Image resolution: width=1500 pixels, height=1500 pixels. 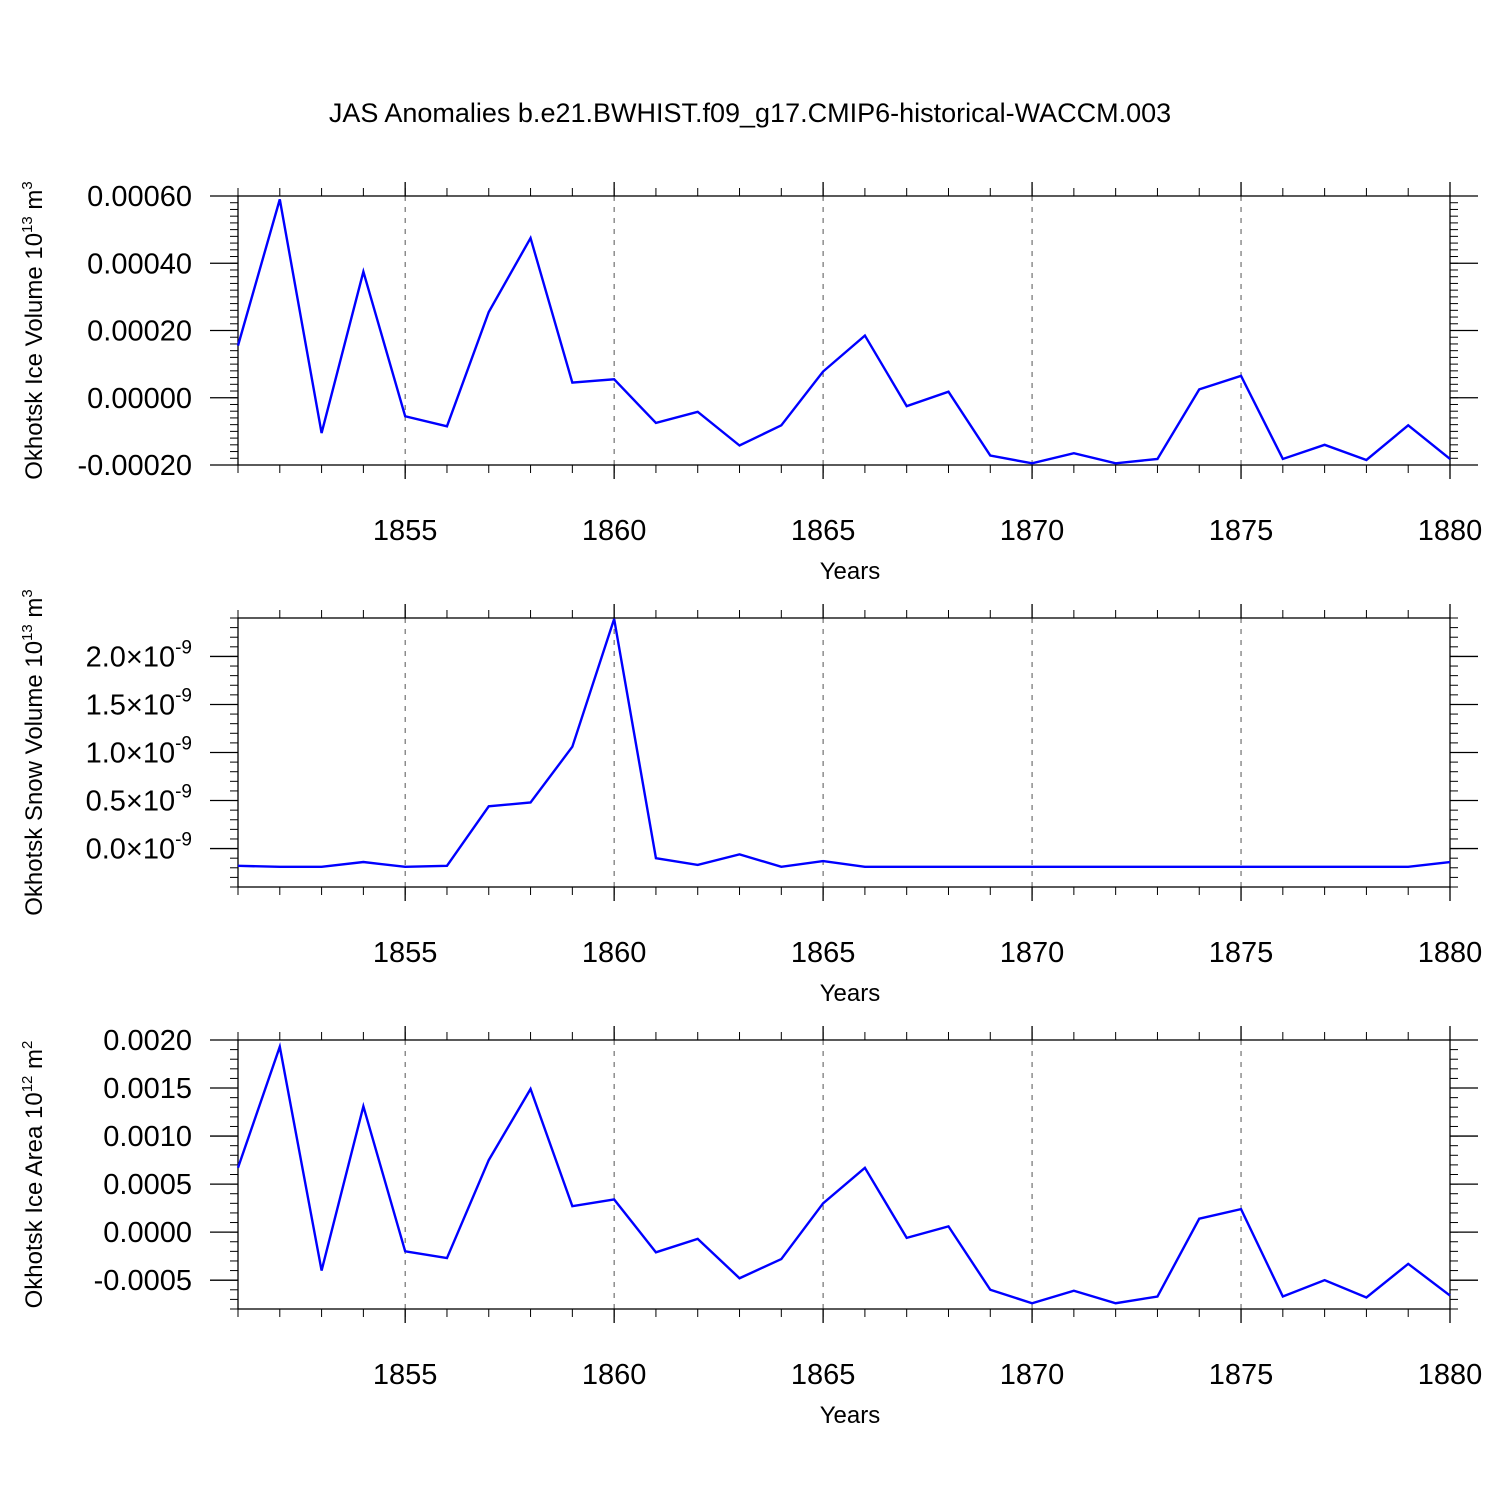 What do you see at coordinates (139, 752) in the screenshot?
I see `y-tick-label: 1.0×10⁻⁹` at bounding box center [139, 752].